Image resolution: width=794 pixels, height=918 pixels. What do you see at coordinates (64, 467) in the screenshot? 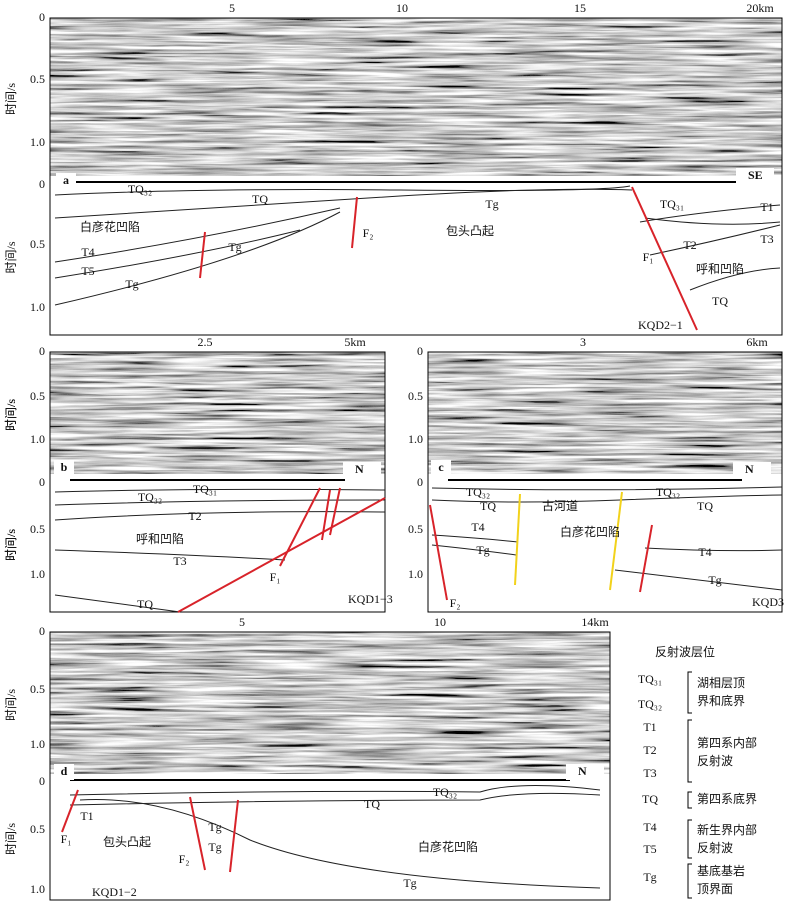
I see `panel-letter: b` at bounding box center [64, 467].